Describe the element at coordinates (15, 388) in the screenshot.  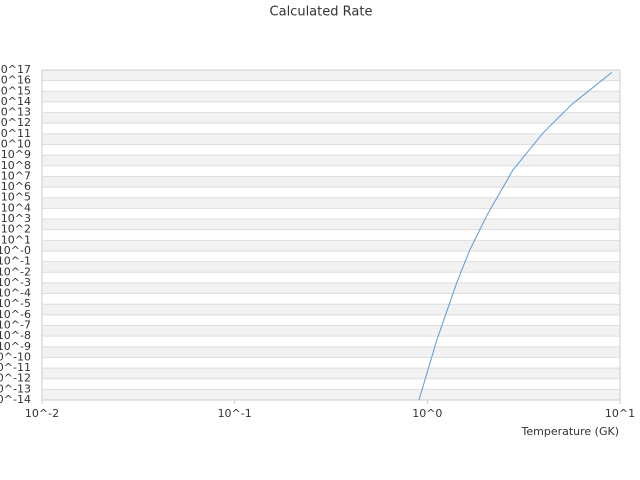
I see `y-tick-label: 10^-13` at that location.